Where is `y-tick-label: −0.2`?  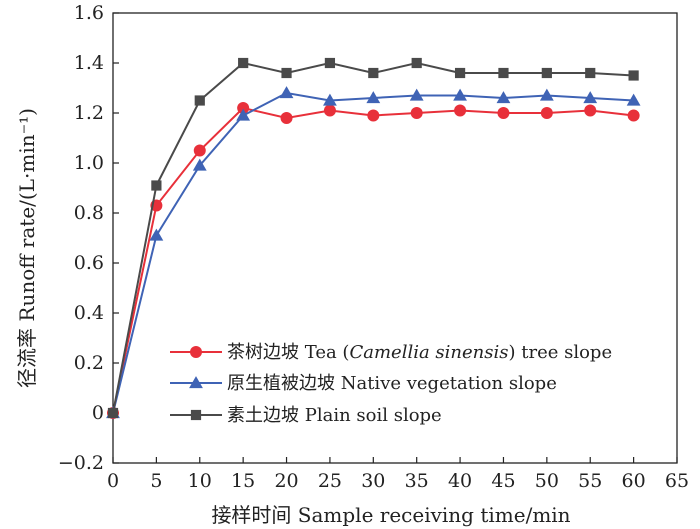 y-tick-label: −0.2 is located at coordinates (81, 463).